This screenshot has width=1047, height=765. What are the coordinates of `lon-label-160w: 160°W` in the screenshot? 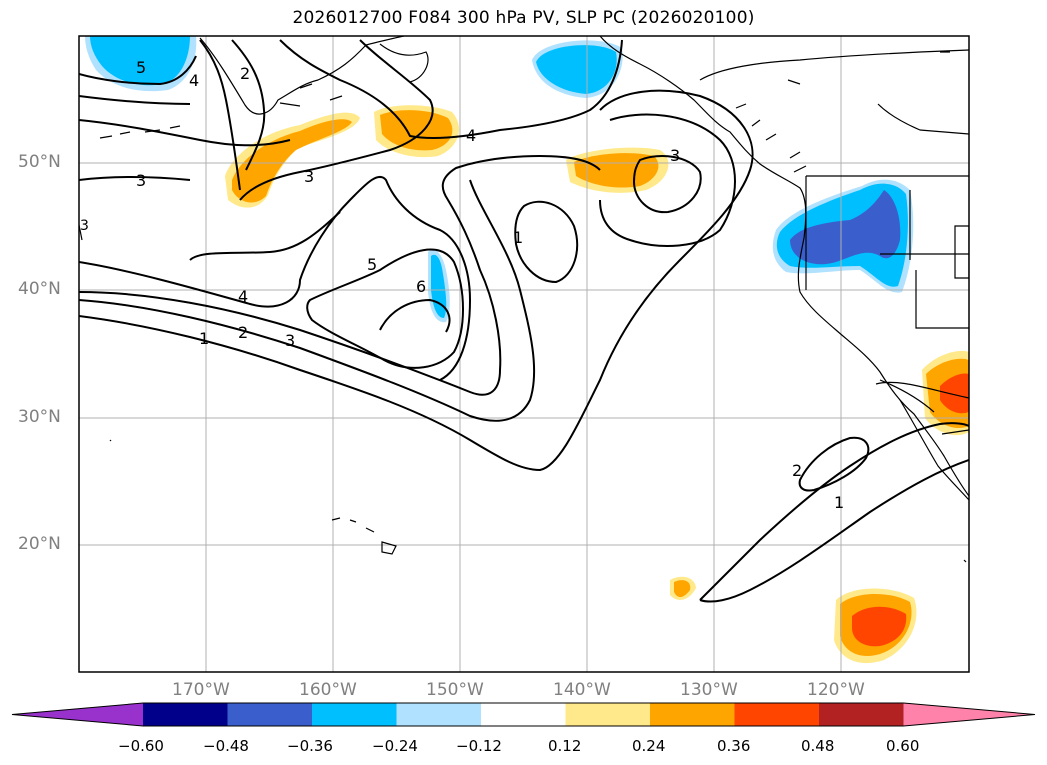 It's located at (328, 690).